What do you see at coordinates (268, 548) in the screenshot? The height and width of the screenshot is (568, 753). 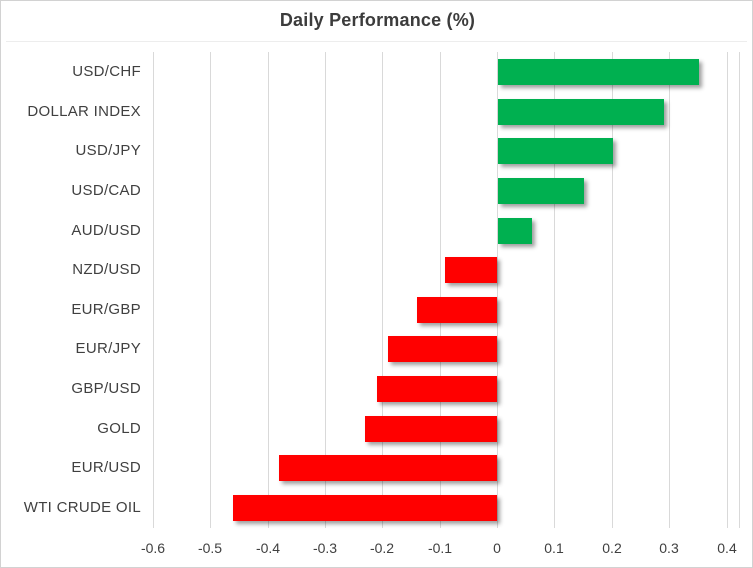 I see `x-tick-label--0.4: -0.4` at bounding box center [268, 548].